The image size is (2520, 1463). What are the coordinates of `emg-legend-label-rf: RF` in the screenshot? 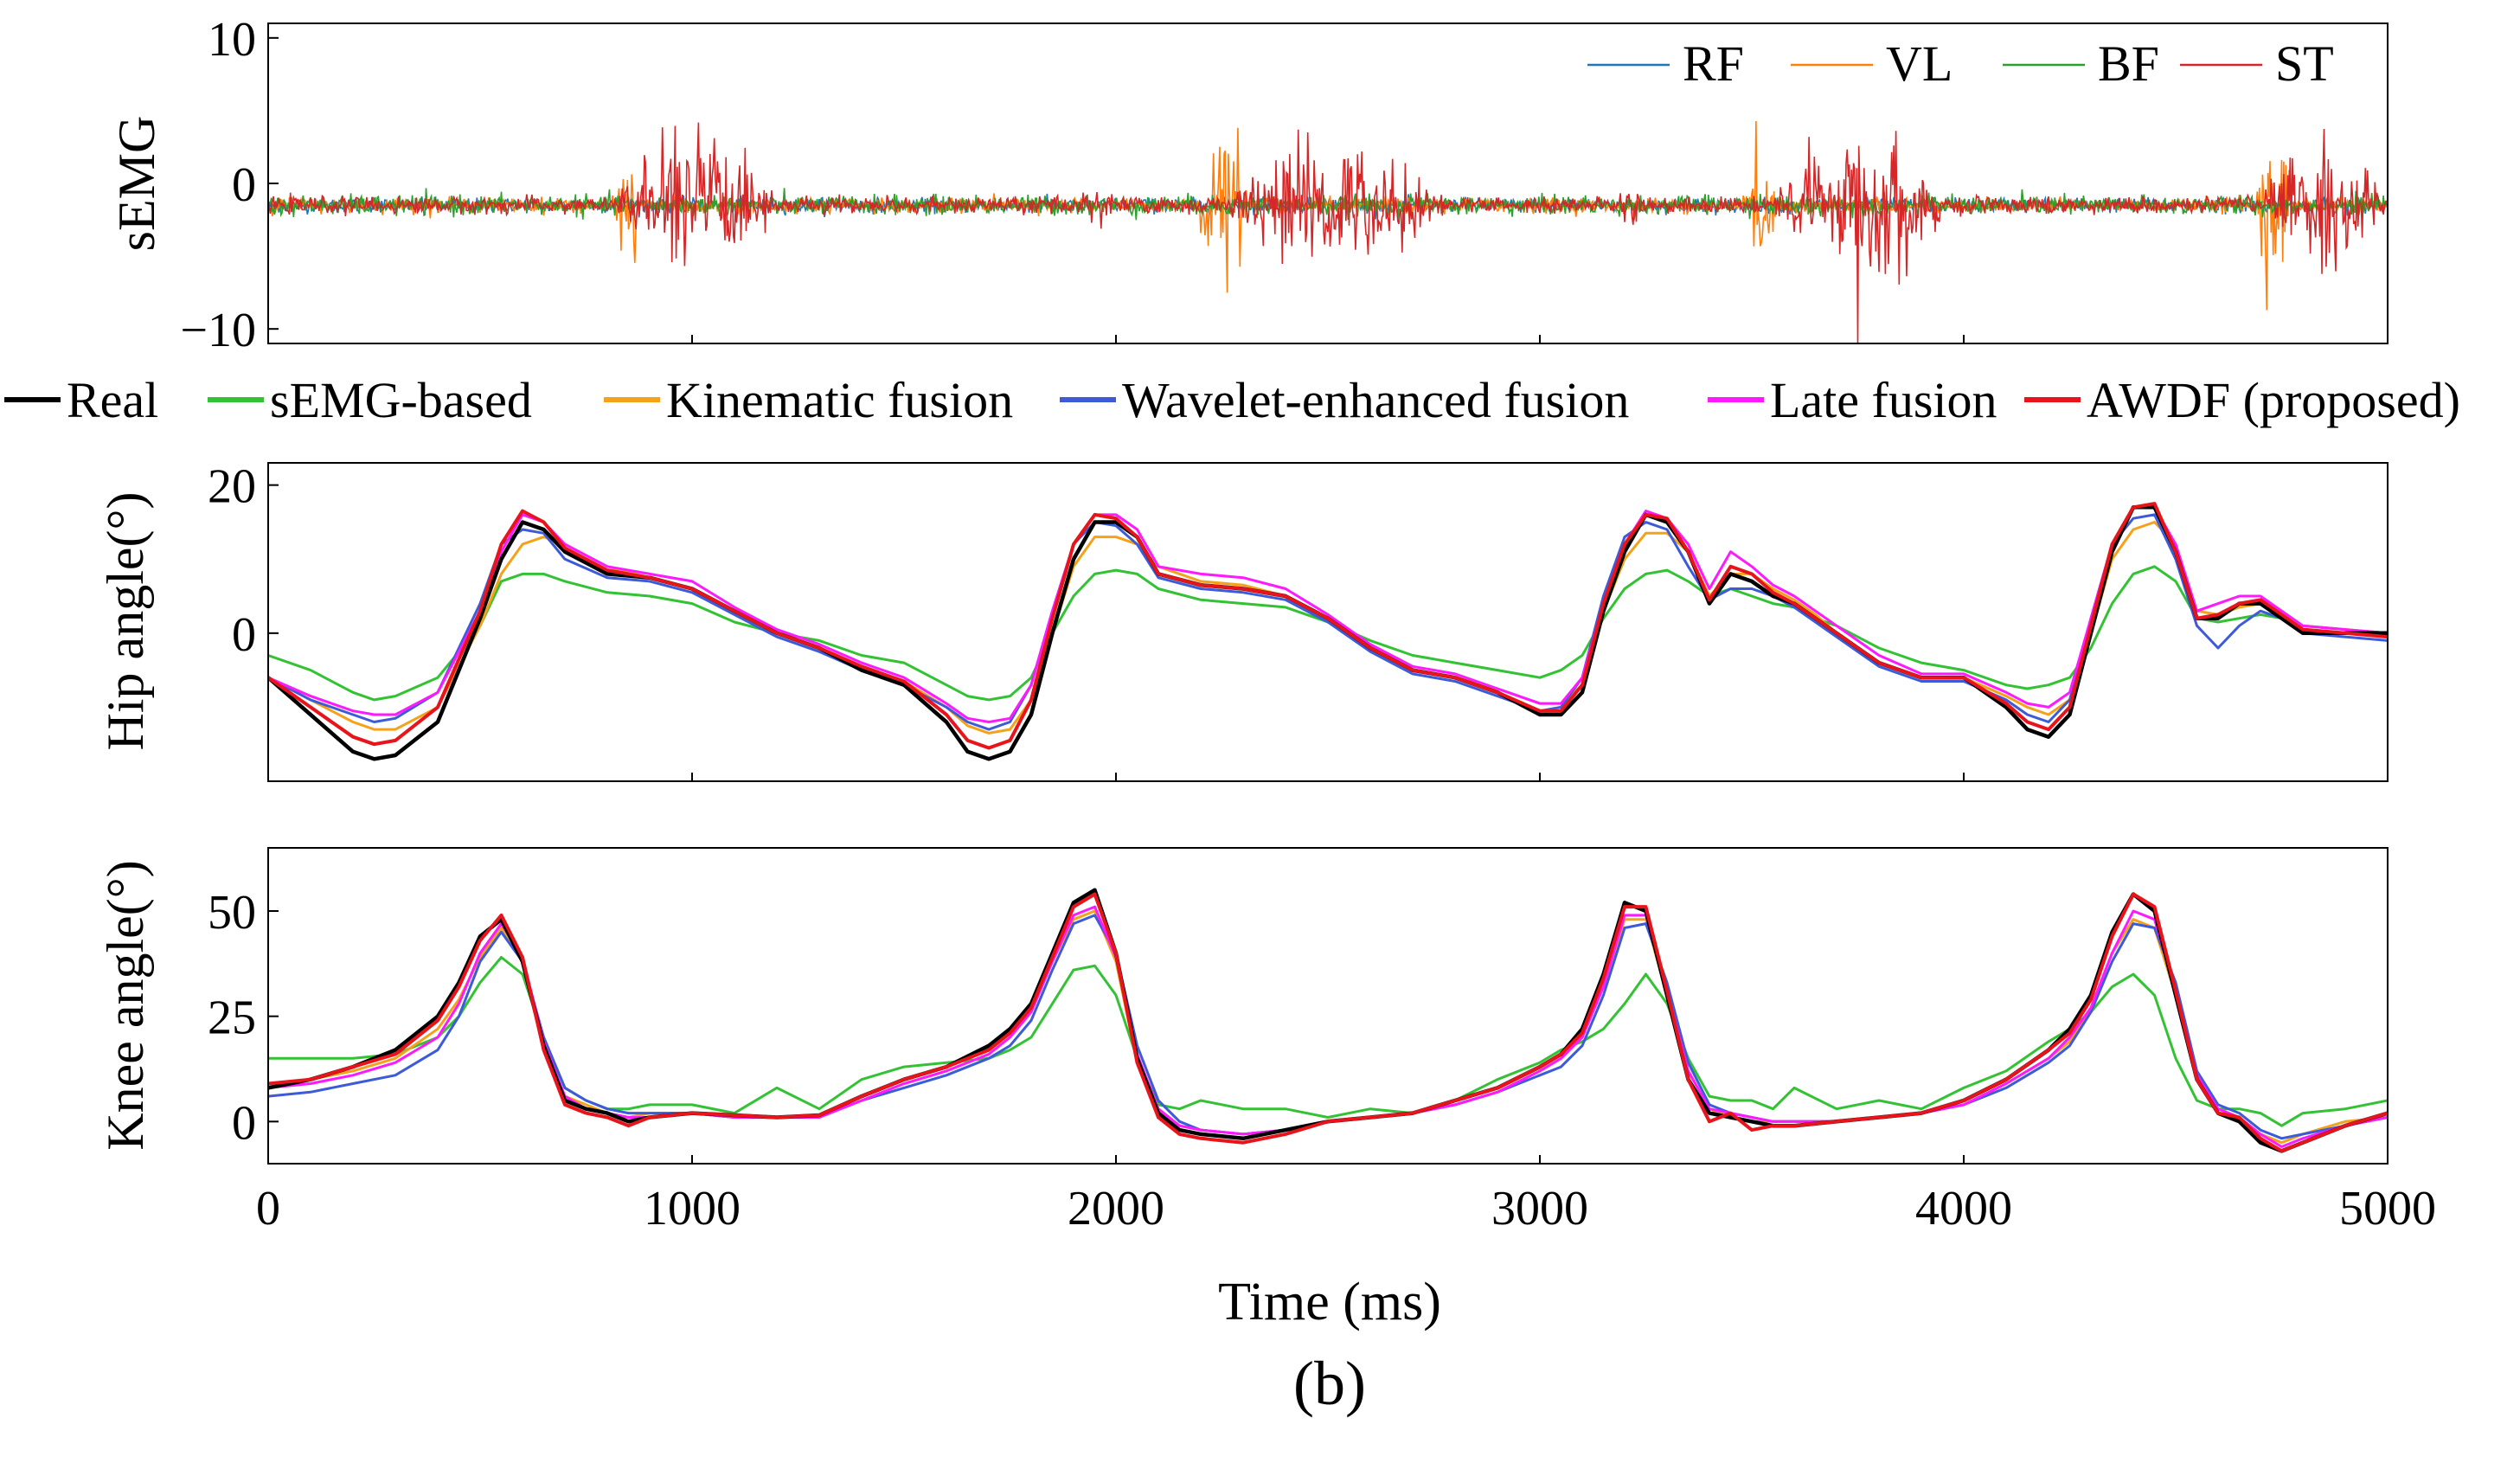 It's located at (1713, 63).